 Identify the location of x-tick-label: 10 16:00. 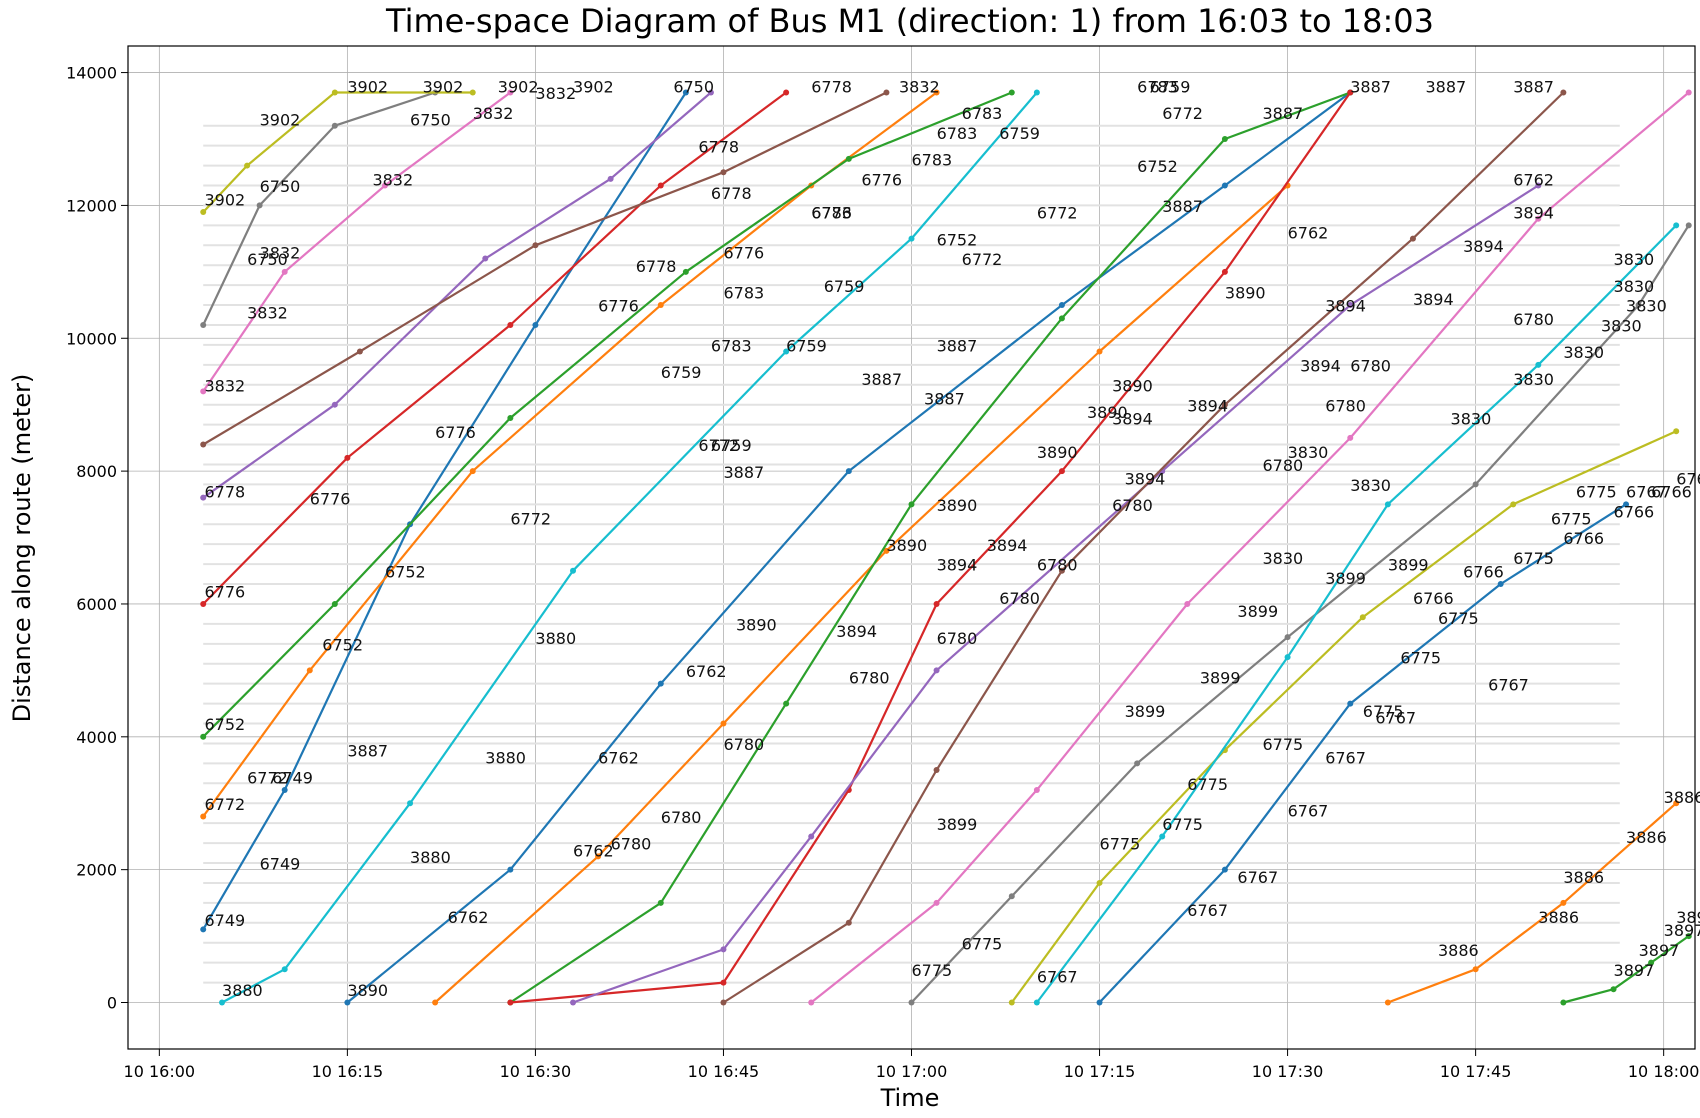
(160, 1071).